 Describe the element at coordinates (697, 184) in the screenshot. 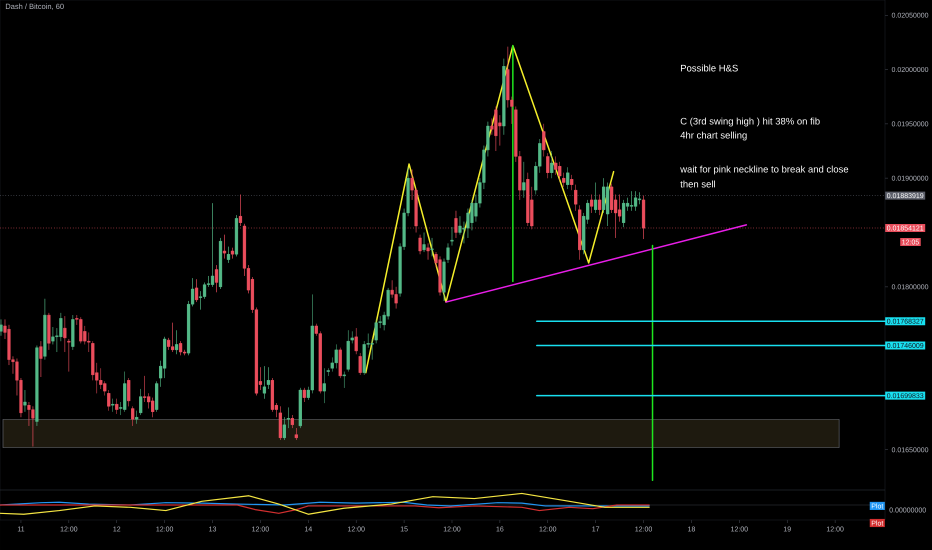

I see `annotation: then sell` at that location.